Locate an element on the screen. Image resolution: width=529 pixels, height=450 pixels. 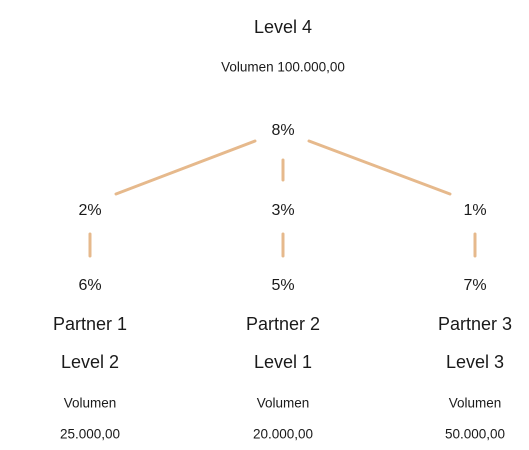
partner-name: Partner 1 is located at coordinates (90, 324).